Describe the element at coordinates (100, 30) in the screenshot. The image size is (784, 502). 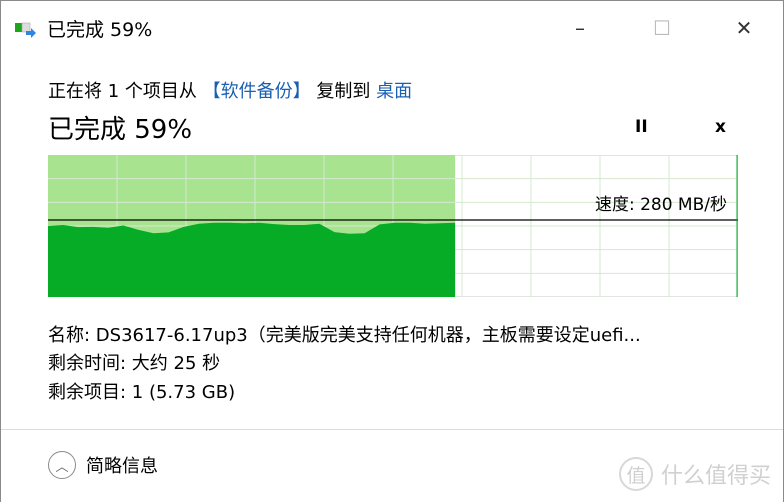
I see `window-title: 已完成 59%` at that location.